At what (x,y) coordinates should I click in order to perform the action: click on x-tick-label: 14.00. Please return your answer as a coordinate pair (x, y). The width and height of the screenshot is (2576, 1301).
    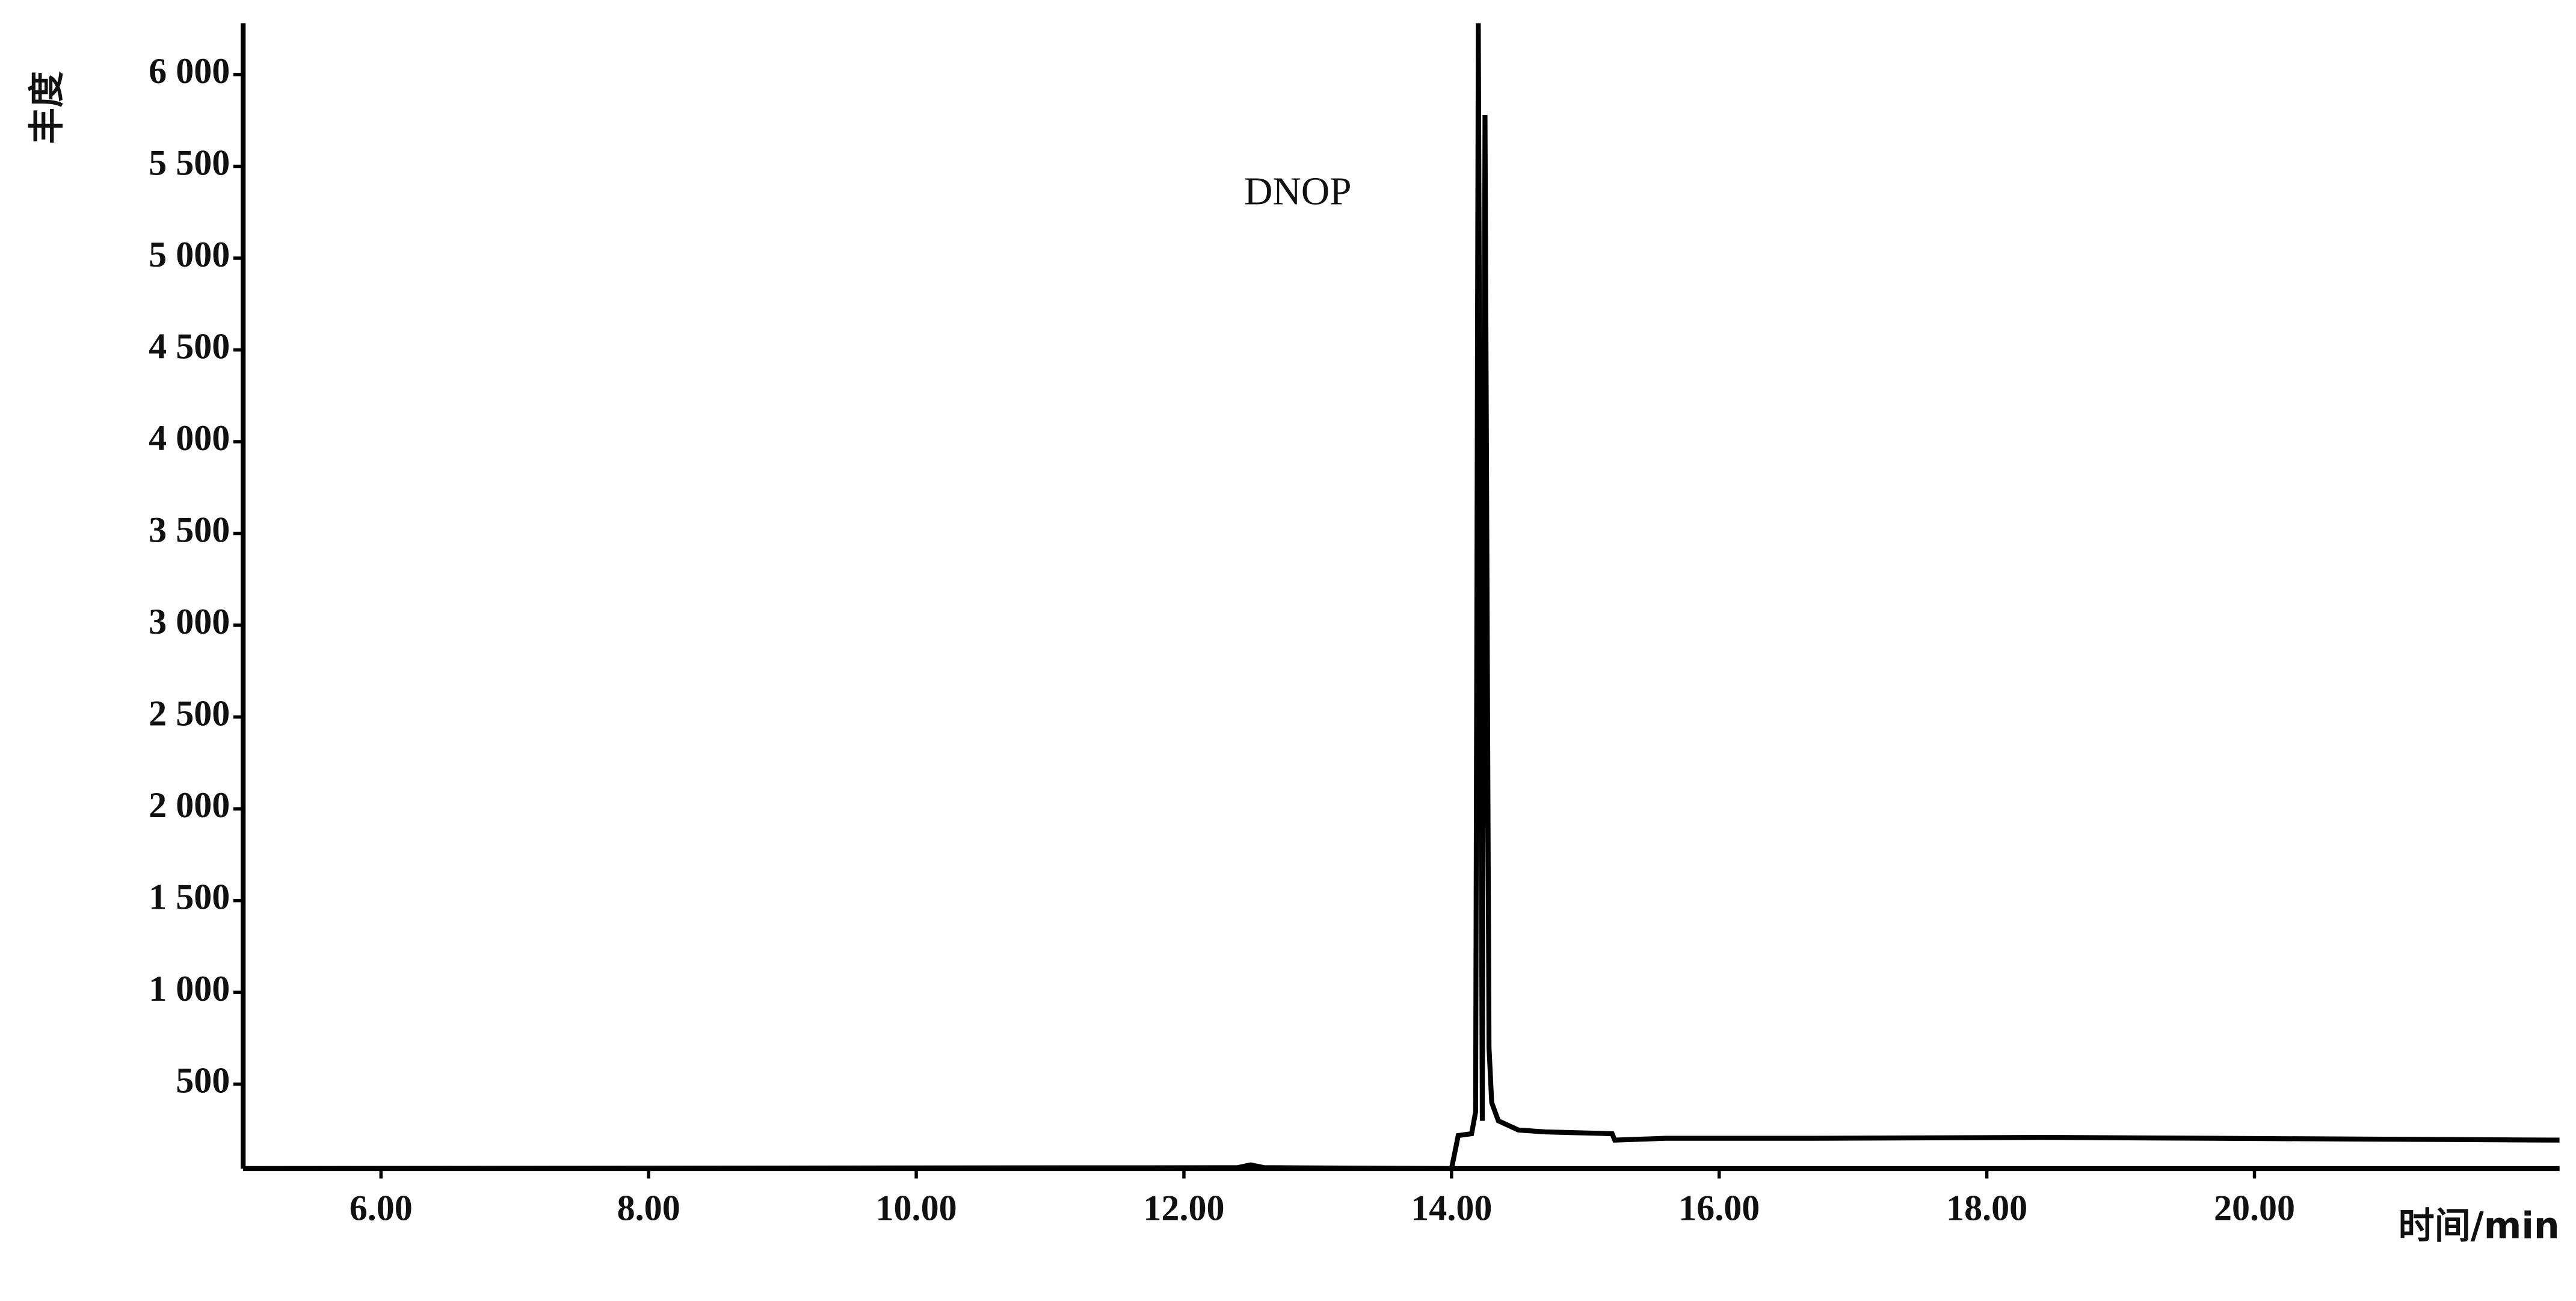
    Looking at the image, I should click on (1451, 1208).